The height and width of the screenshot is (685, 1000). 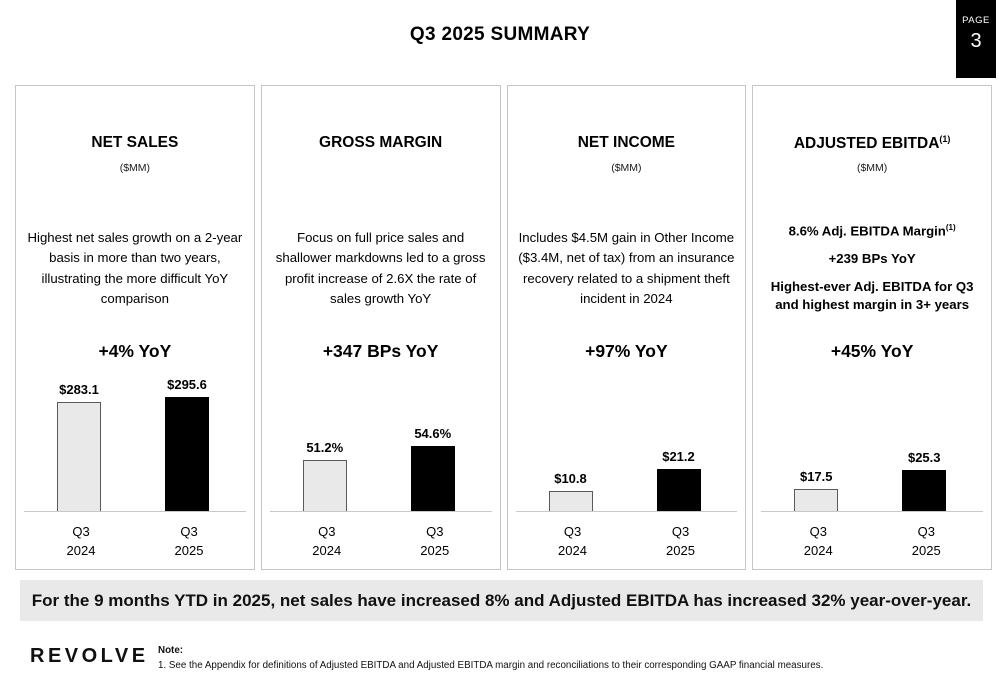 What do you see at coordinates (872, 168) in the screenshot?
I see `panel-adjusted-ebitda-units: ($MM)` at bounding box center [872, 168].